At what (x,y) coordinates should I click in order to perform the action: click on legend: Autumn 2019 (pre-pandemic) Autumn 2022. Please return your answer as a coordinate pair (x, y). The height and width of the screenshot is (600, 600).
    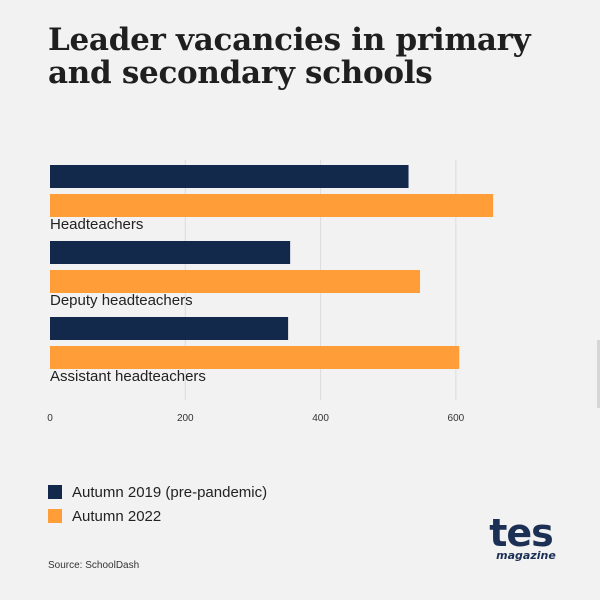
    Looking at the image, I should click on (157, 504).